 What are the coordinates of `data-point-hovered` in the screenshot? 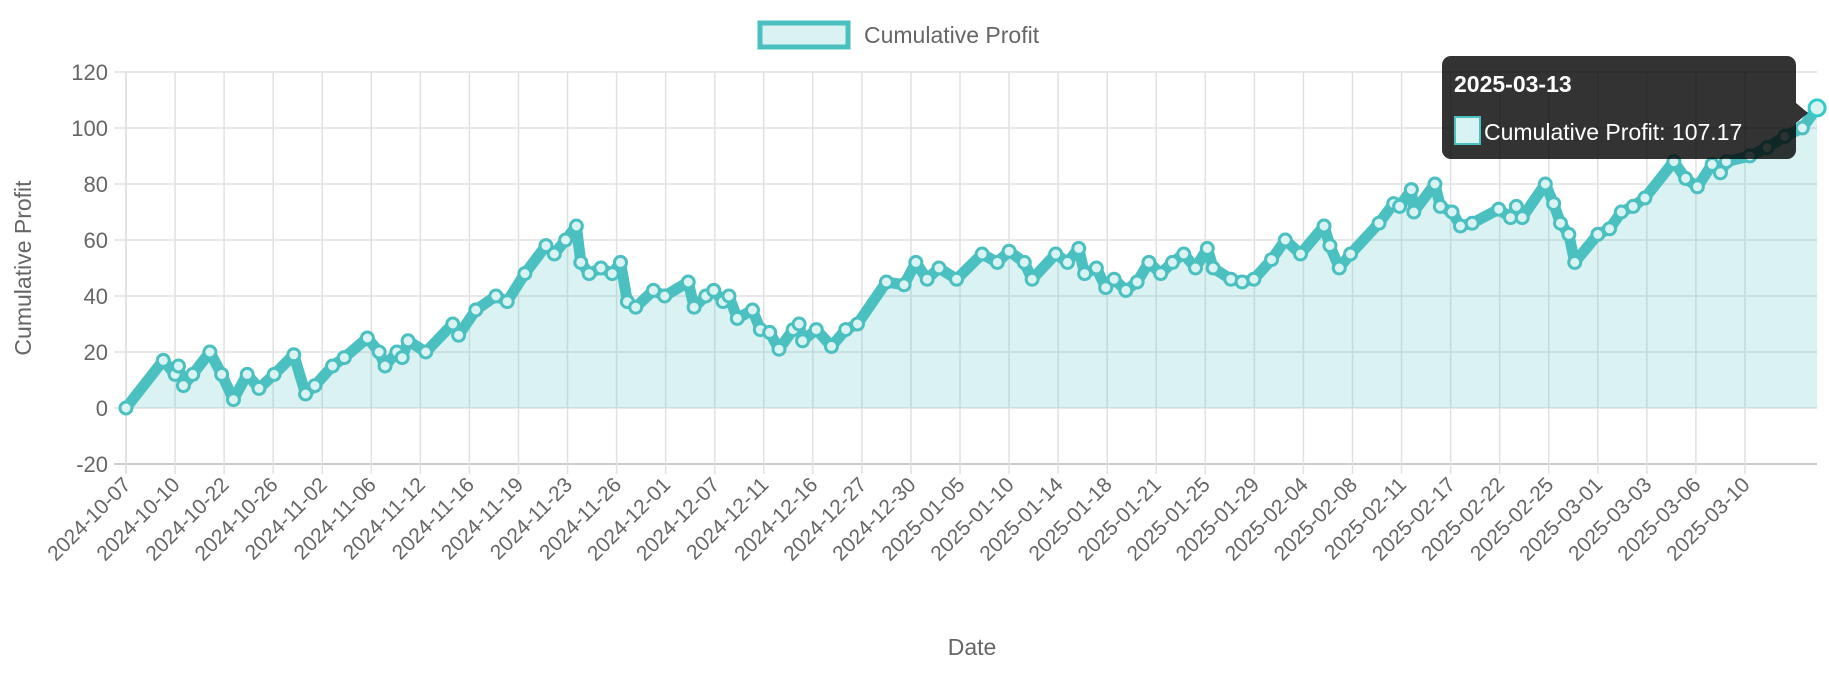 It's located at (1817, 108).